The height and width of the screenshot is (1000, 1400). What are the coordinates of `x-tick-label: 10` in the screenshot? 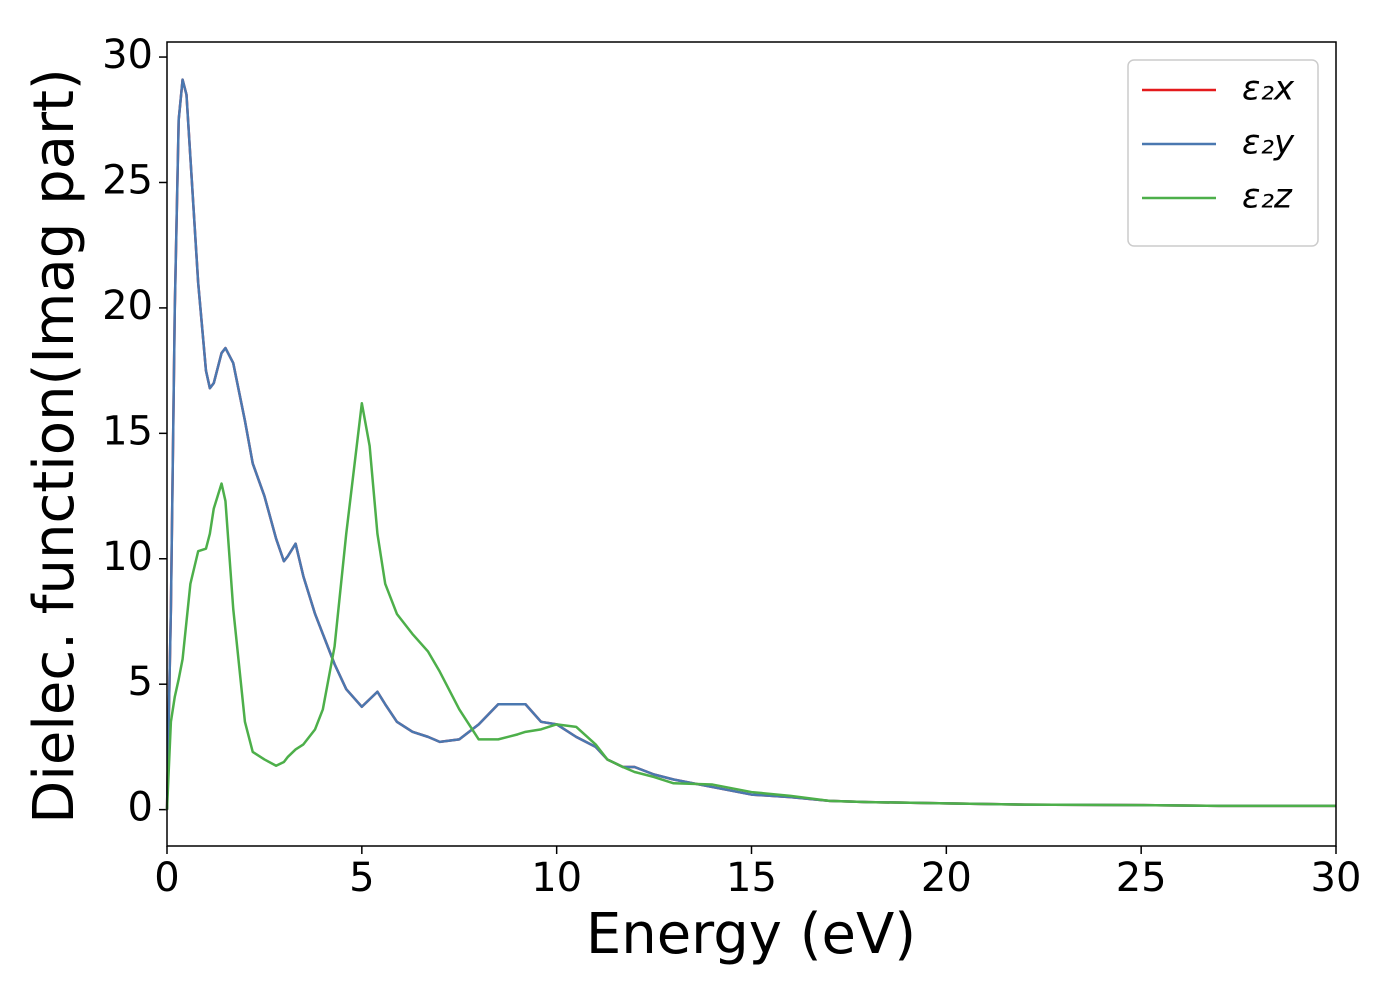 It's located at (556, 878).